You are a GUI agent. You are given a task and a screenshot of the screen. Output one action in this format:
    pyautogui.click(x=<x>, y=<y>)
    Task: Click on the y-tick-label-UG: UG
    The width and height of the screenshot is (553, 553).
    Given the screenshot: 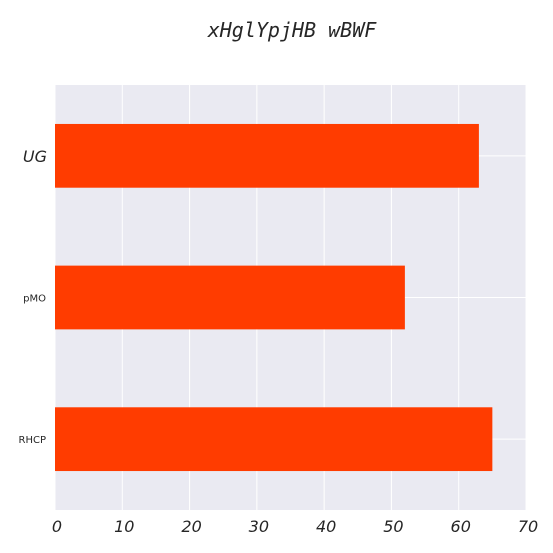 What is the action you would take?
    pyautogui.click(x=35, y=156)
    